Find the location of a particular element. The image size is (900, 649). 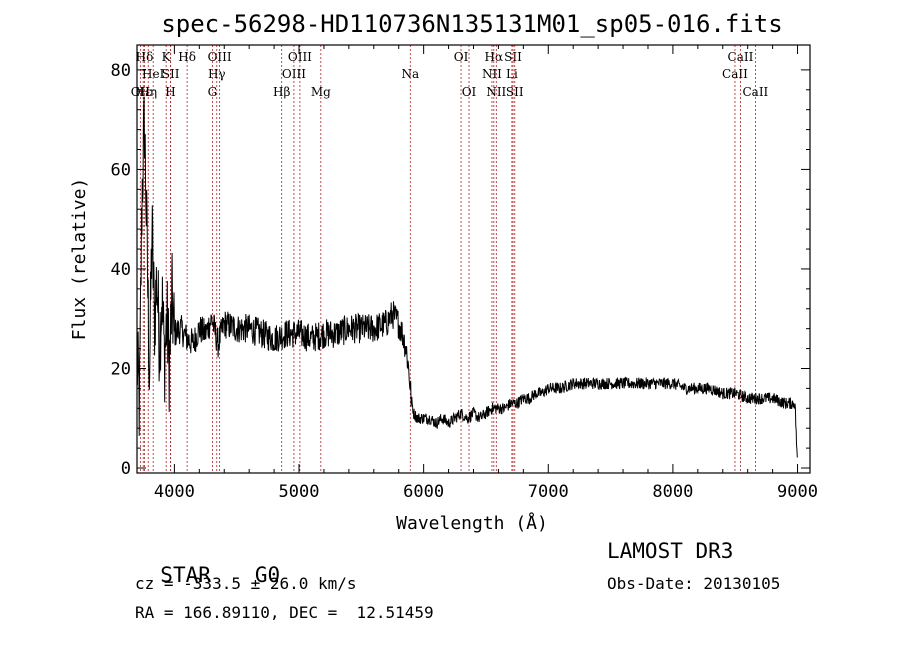

marker-label: H is located at coordinates (170, 92).